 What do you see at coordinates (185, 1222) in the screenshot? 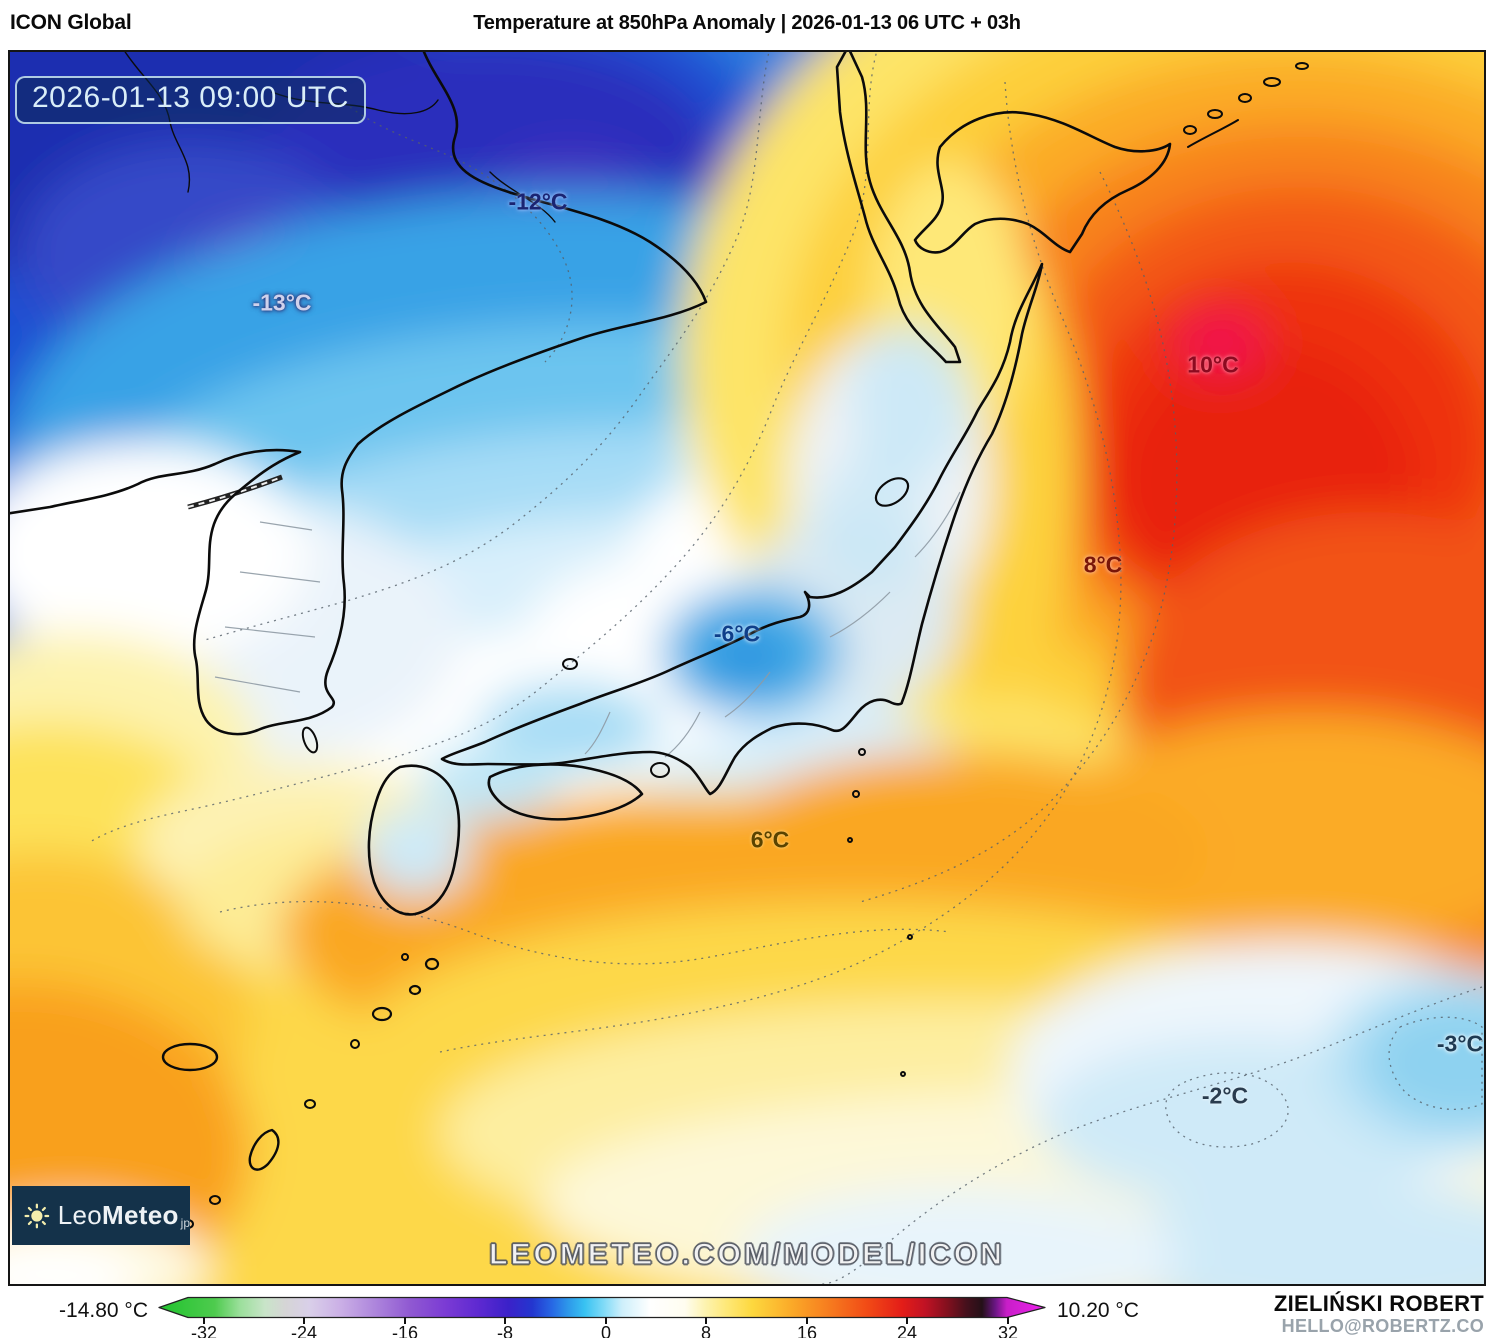
I see `logo-suffix: jp` at bounding box center [185, 1222].